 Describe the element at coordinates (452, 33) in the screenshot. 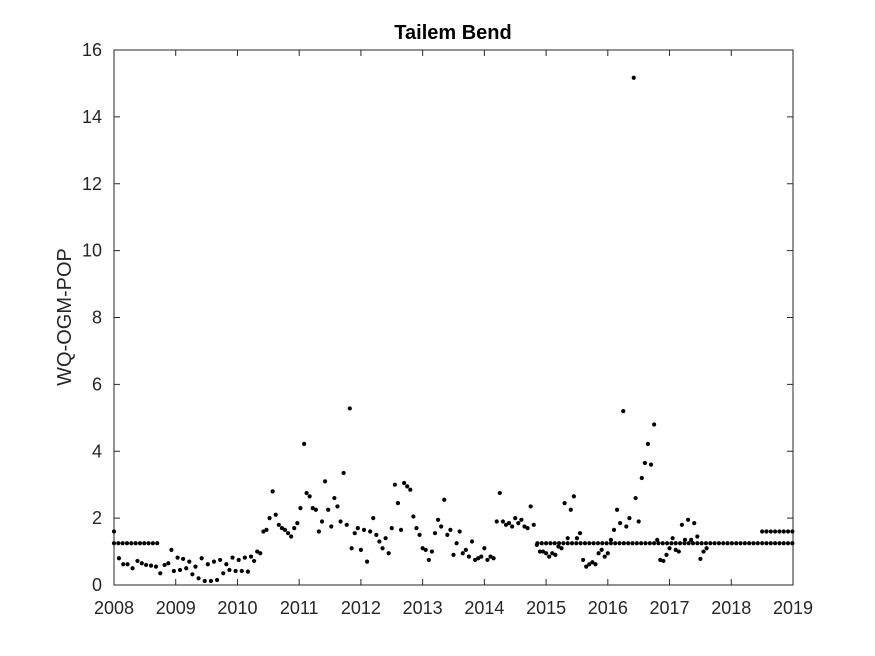

I see `chart-title: Tailem Bend` at that location.